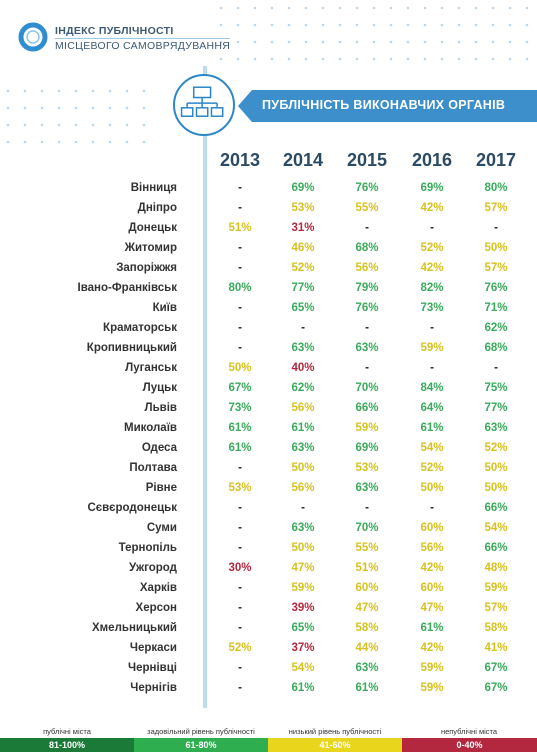 This screenshot has height=752, width=537. What do you see at coordinates (140, 328) in the screenshot?
I see `city-label: Краматорськ` at bounding box center [140, 328].